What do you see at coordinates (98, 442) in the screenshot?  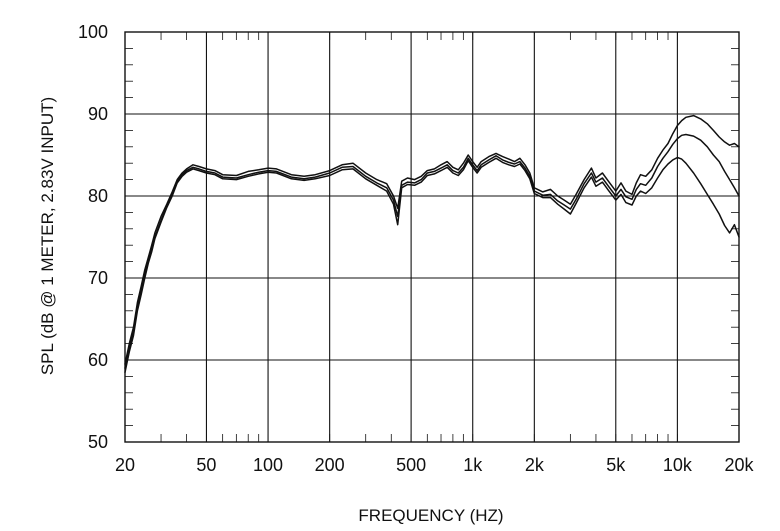 I see `y-tick-label: 50` at bounding box center [98, 442].